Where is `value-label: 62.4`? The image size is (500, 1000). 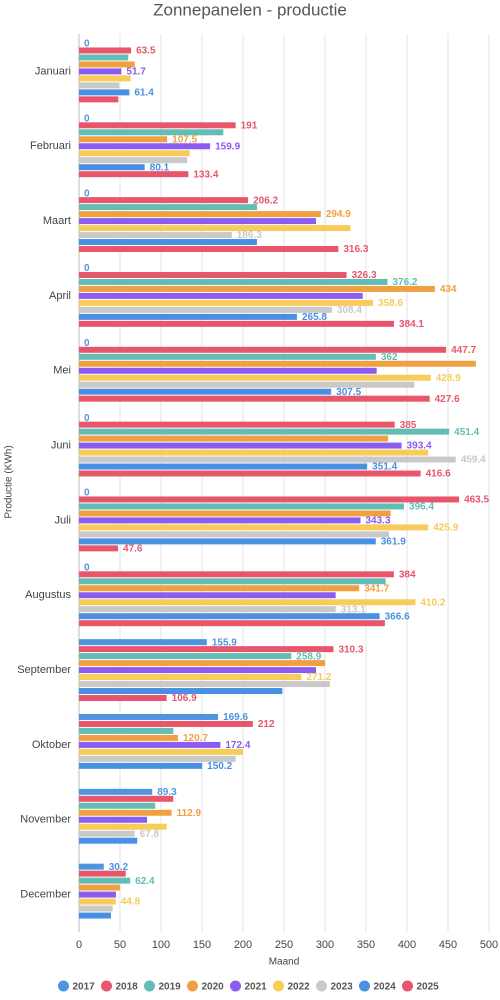
value-label: 62.4 is located at coordinates (145, 881).